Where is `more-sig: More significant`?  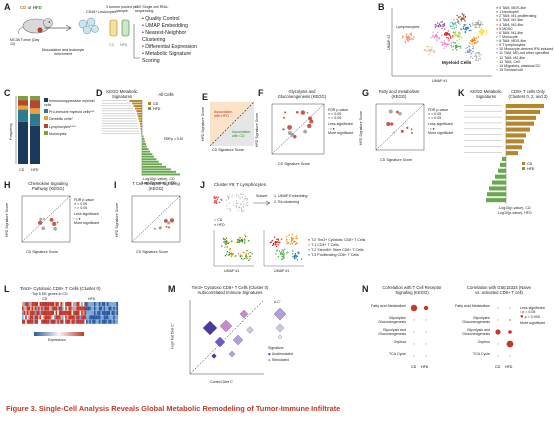 more-sig: More significant is located at coordinates (341, 132).